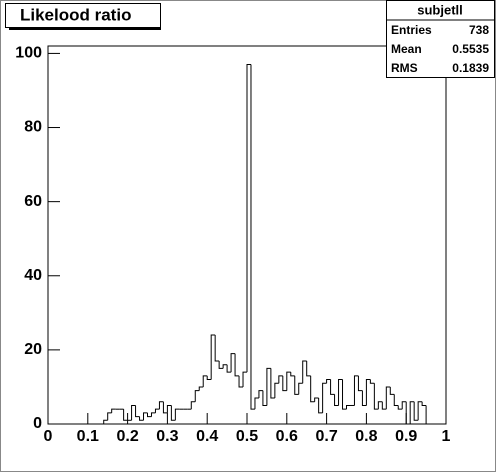 The height and width of the screenshot is (472, 496). Describe the element at coordinates (33, 275) in the screenshot. I see `y-tick-label: 40` at that location.